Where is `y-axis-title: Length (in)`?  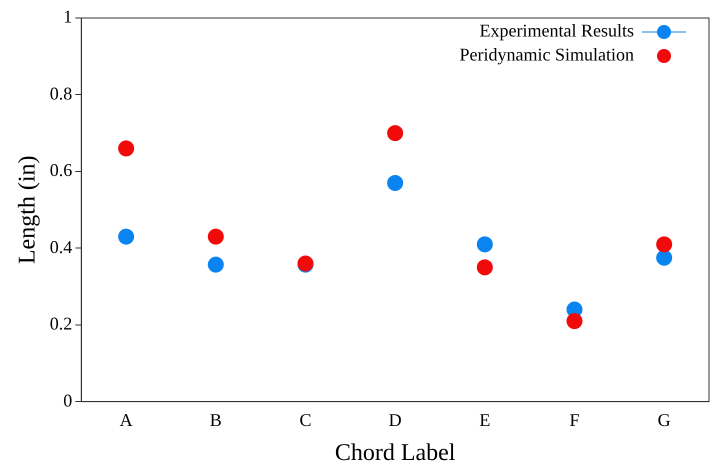
y-axis-title: Length (in) is located at coordinates (27, 209).